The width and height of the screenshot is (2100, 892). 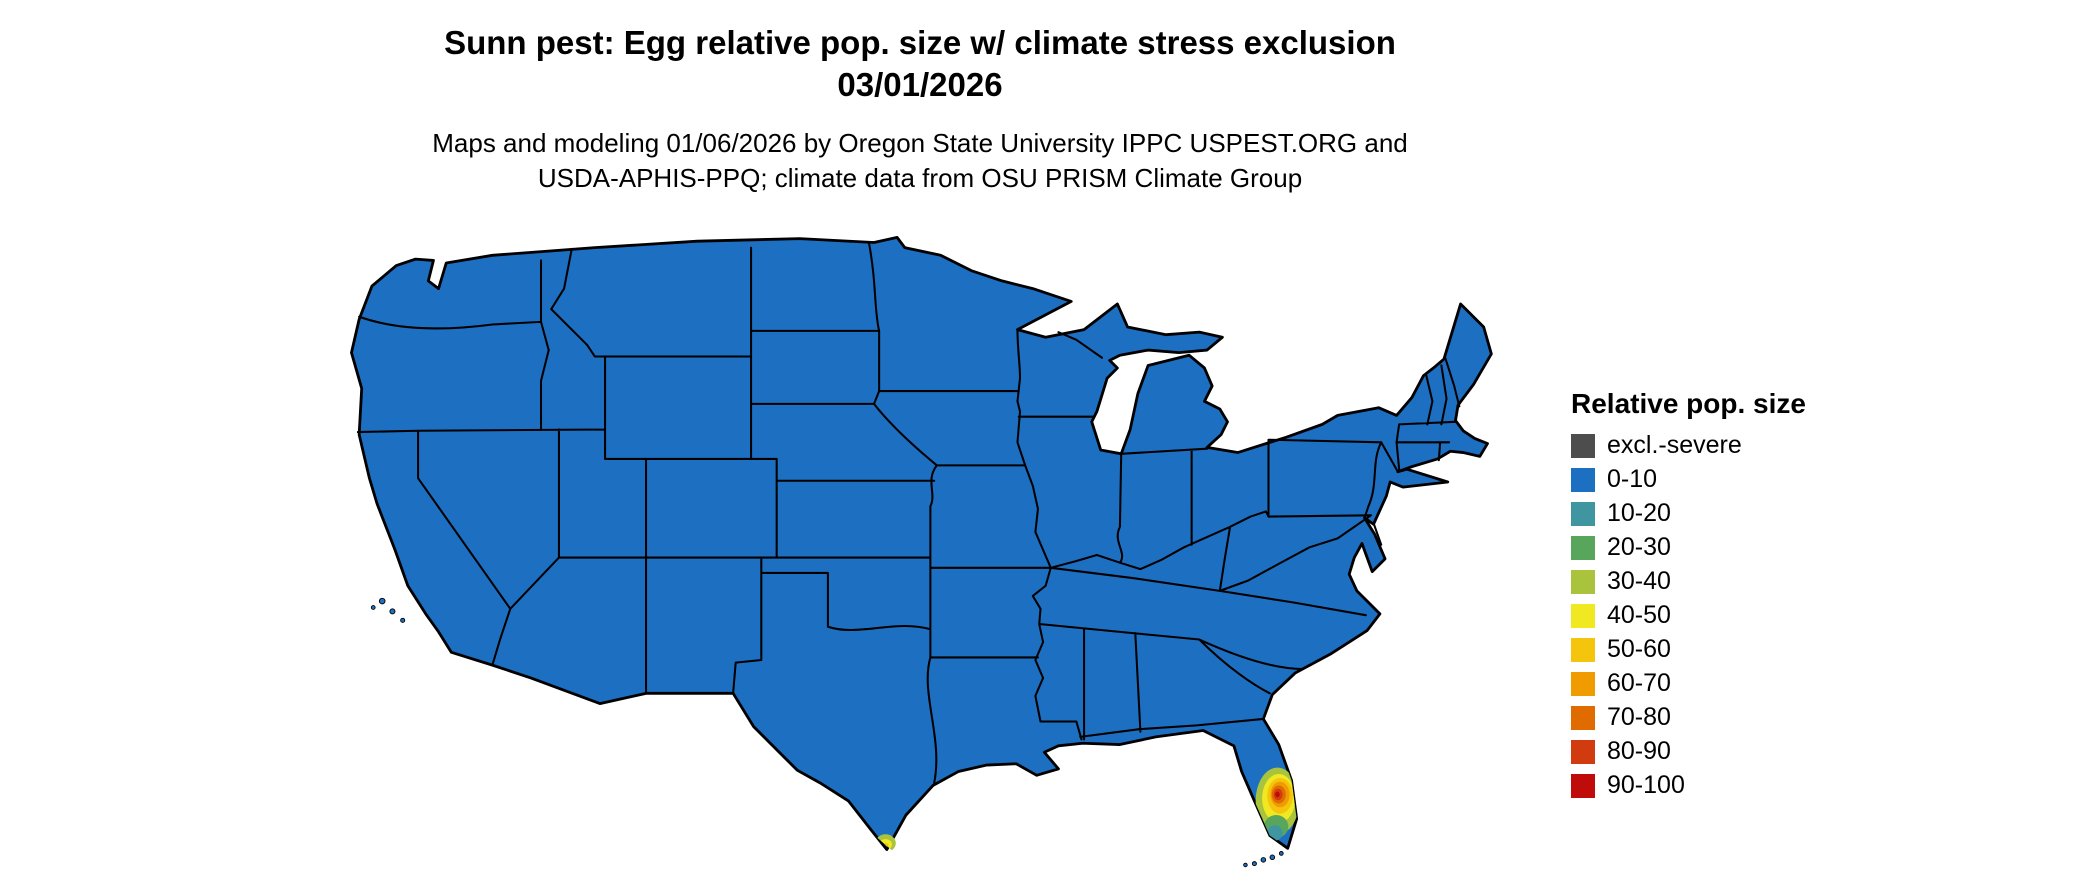 I want to click on legend-item-label: 70-80, so click(x=1639, y=717).